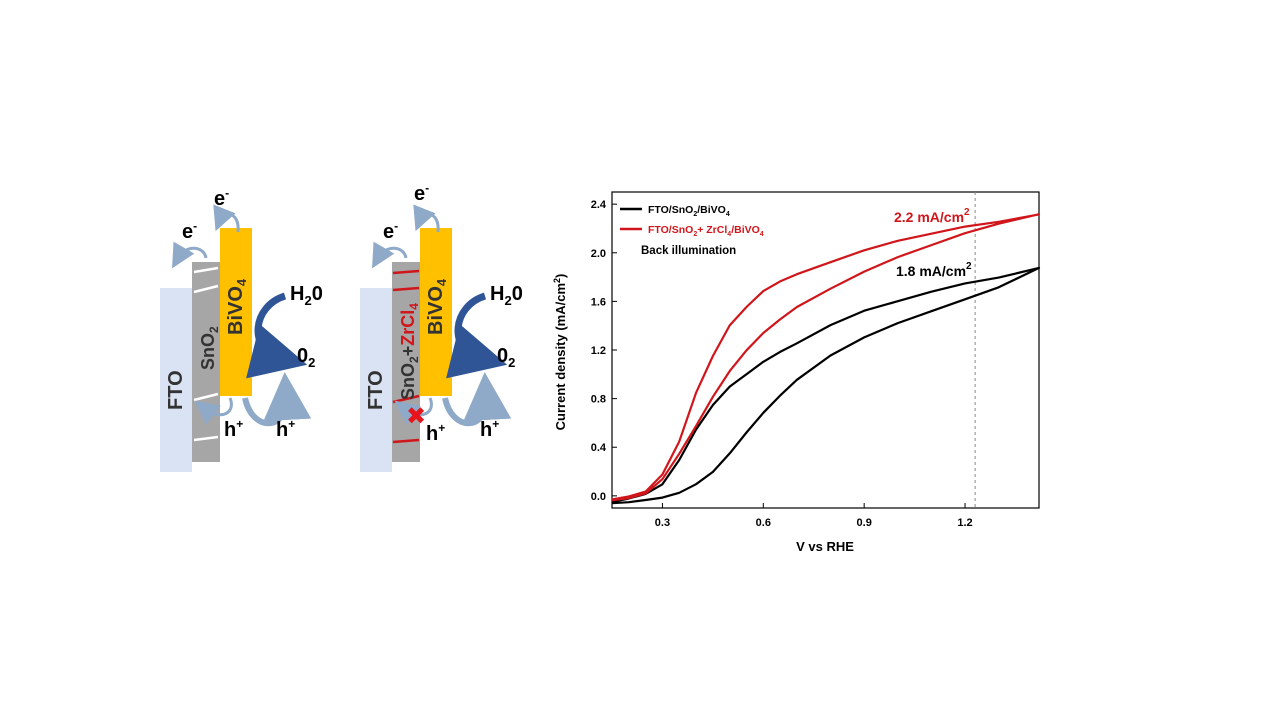  What do you see at coordinates (864, 523) in the screenshot?
I see `x-tick-label: 0.9` at bounding box center [864, 523].